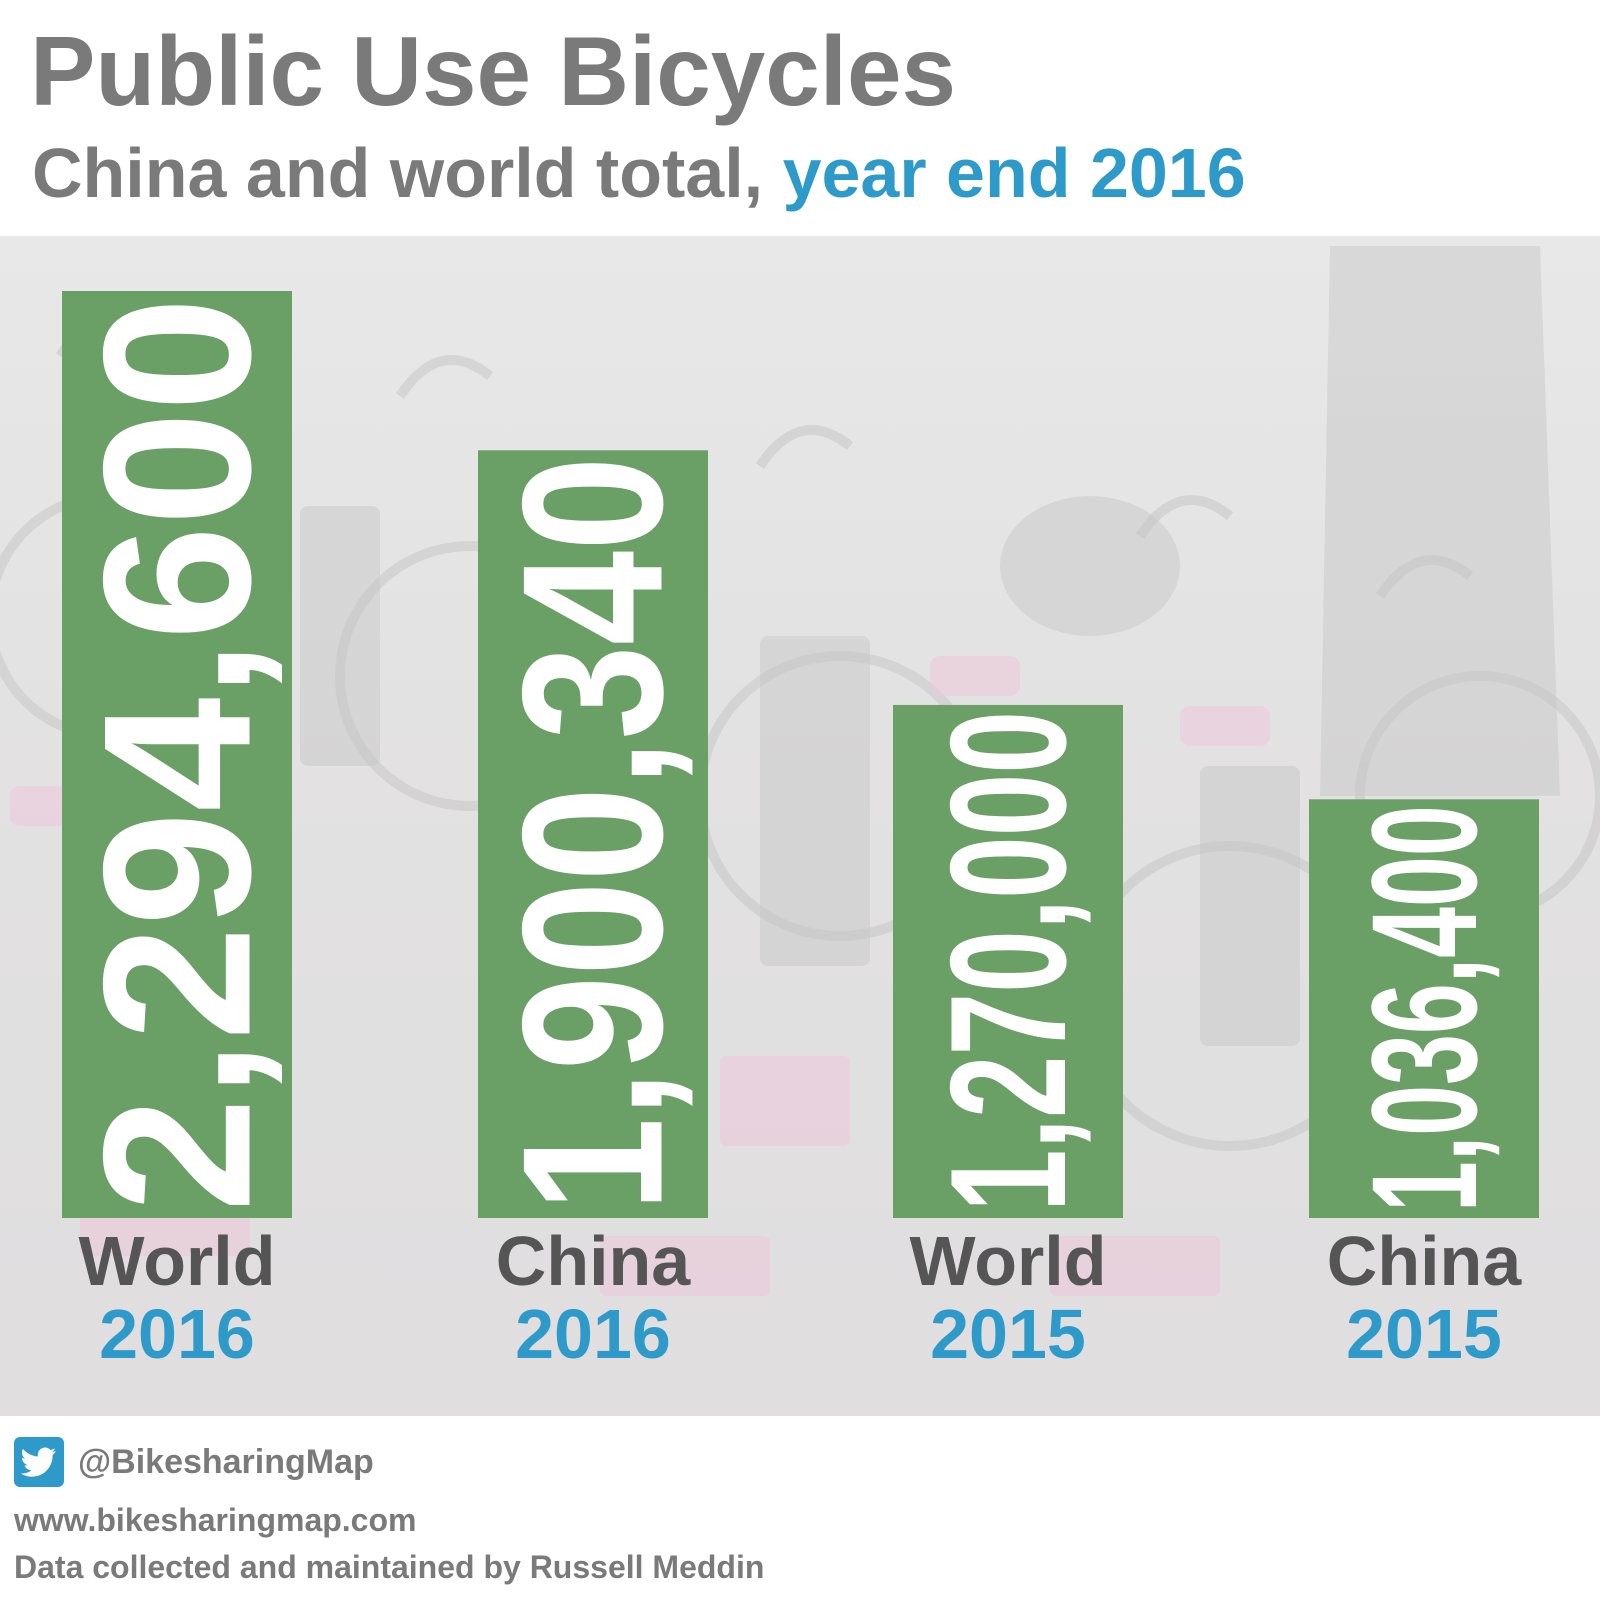  I want to click on chart-title: Public Use Bicycles, so click(493, 71).